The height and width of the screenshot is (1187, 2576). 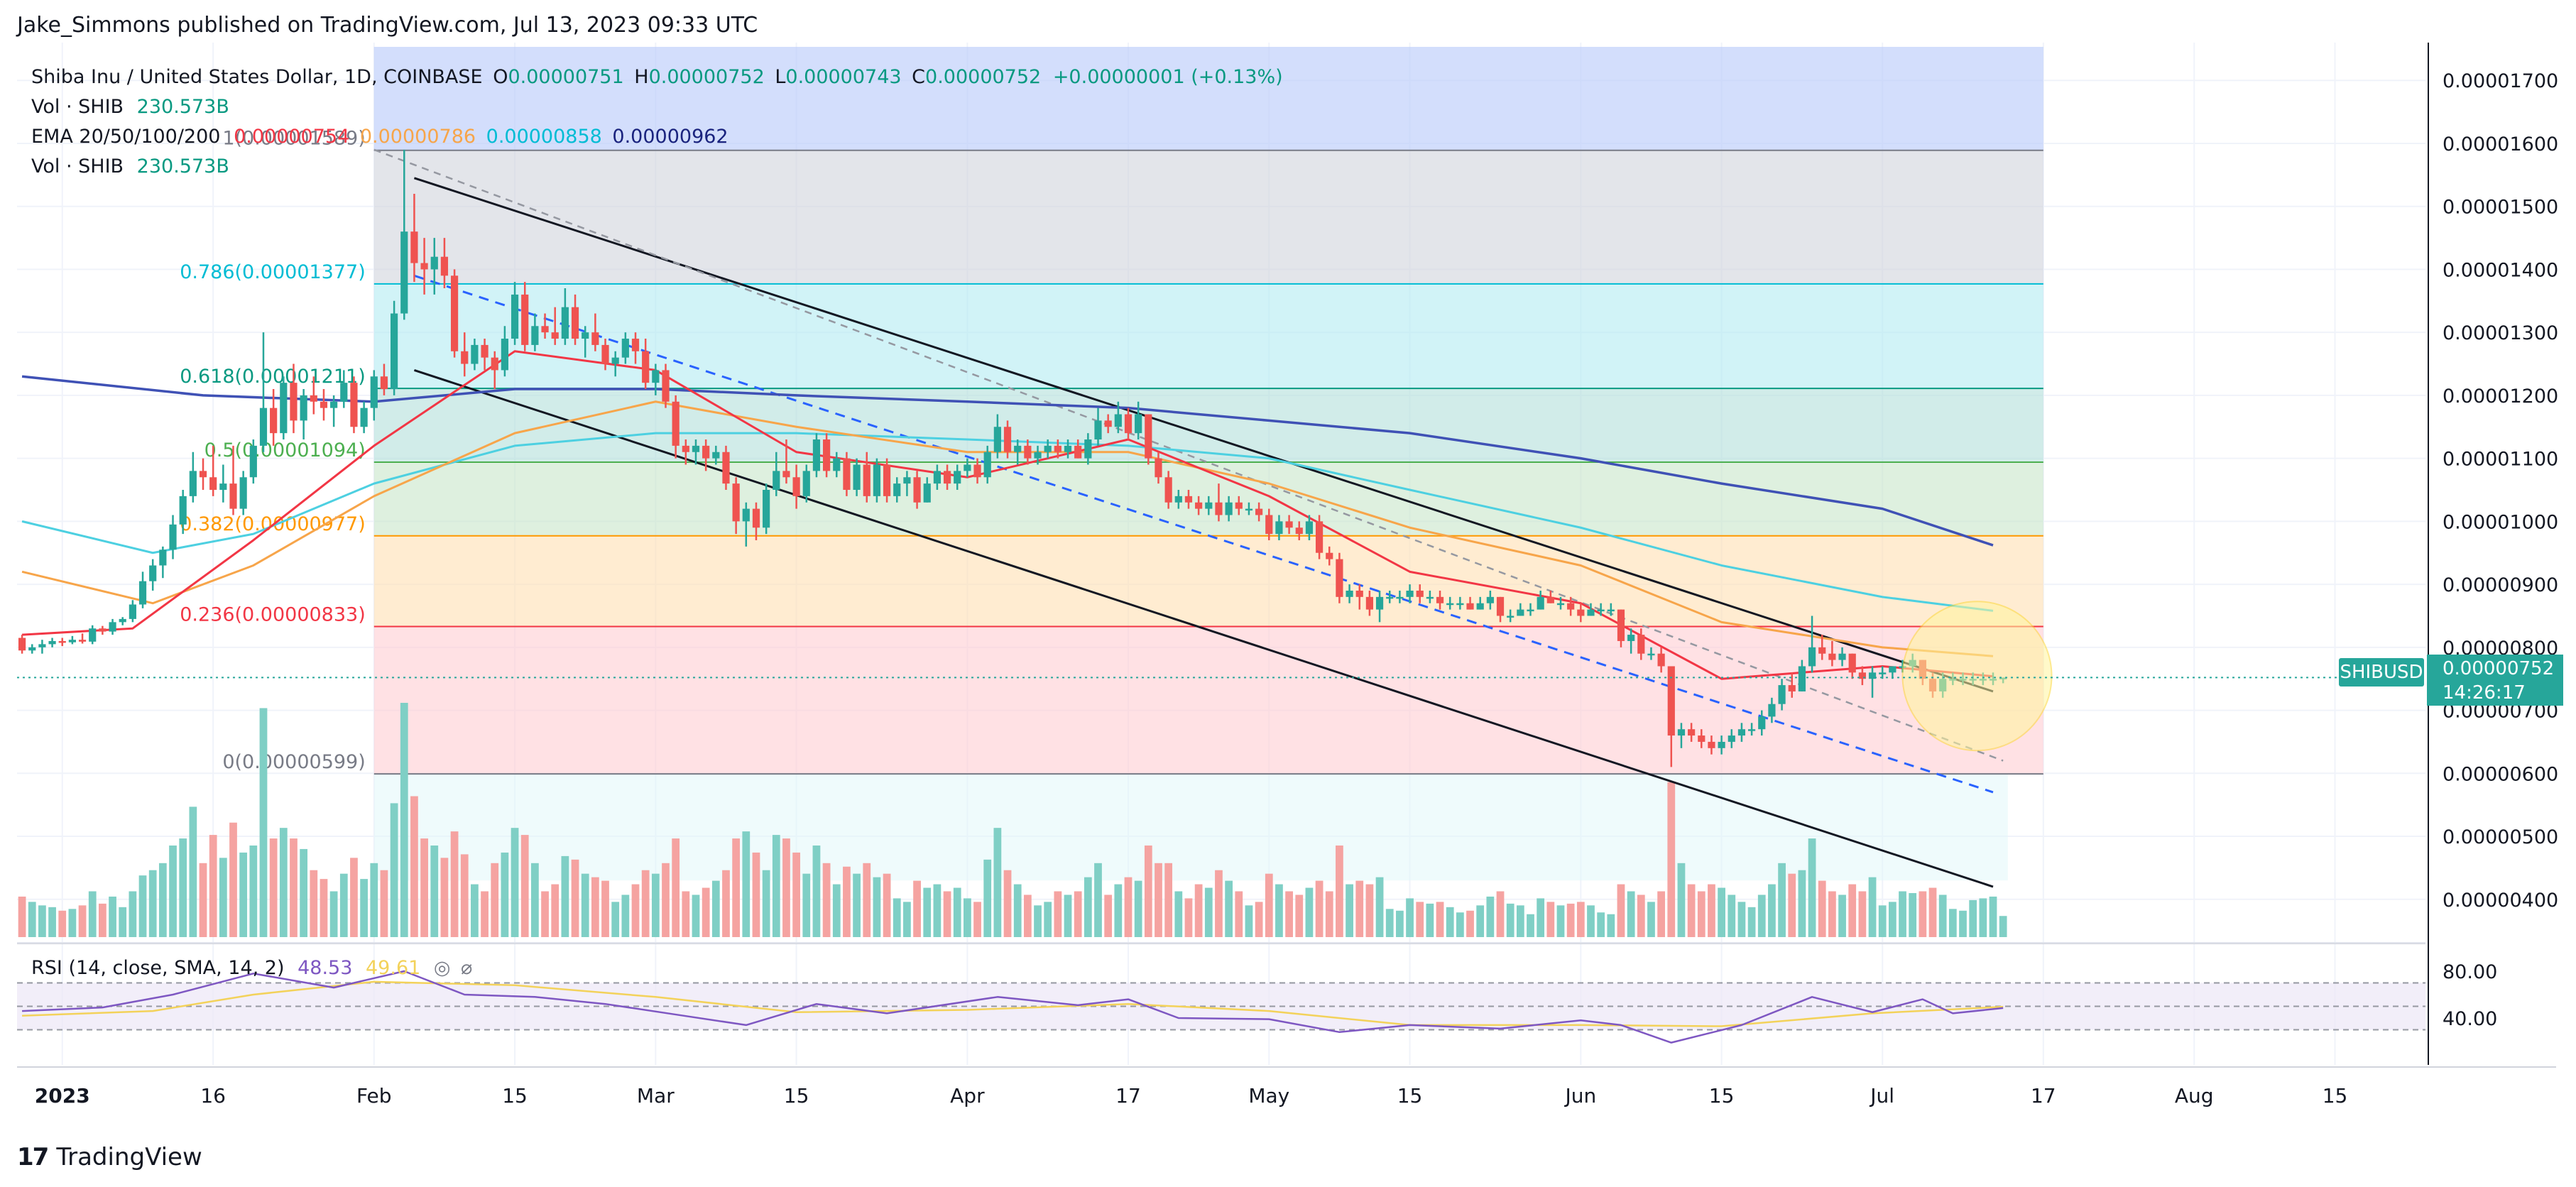 What do you see at coordinates (2500, 901) in the screenshot?
I see `price-axis-tick-label: 0.00000400` at bounding box center [2500, 901].